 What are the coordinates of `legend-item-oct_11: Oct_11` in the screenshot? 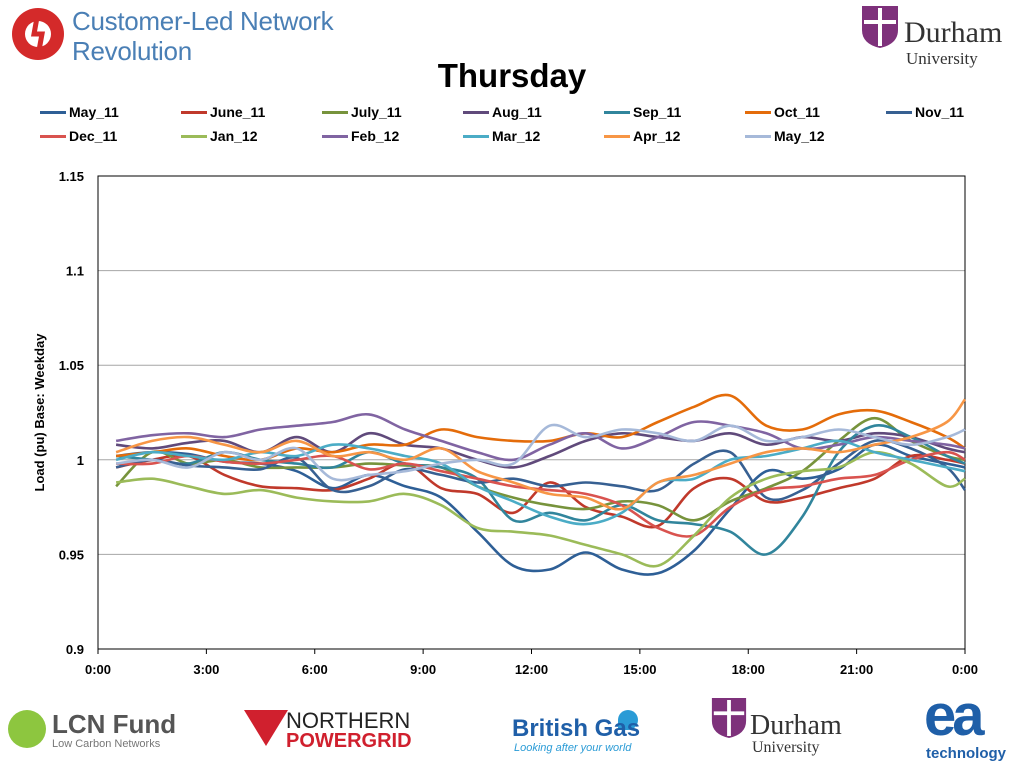 It's located at (782, 112).